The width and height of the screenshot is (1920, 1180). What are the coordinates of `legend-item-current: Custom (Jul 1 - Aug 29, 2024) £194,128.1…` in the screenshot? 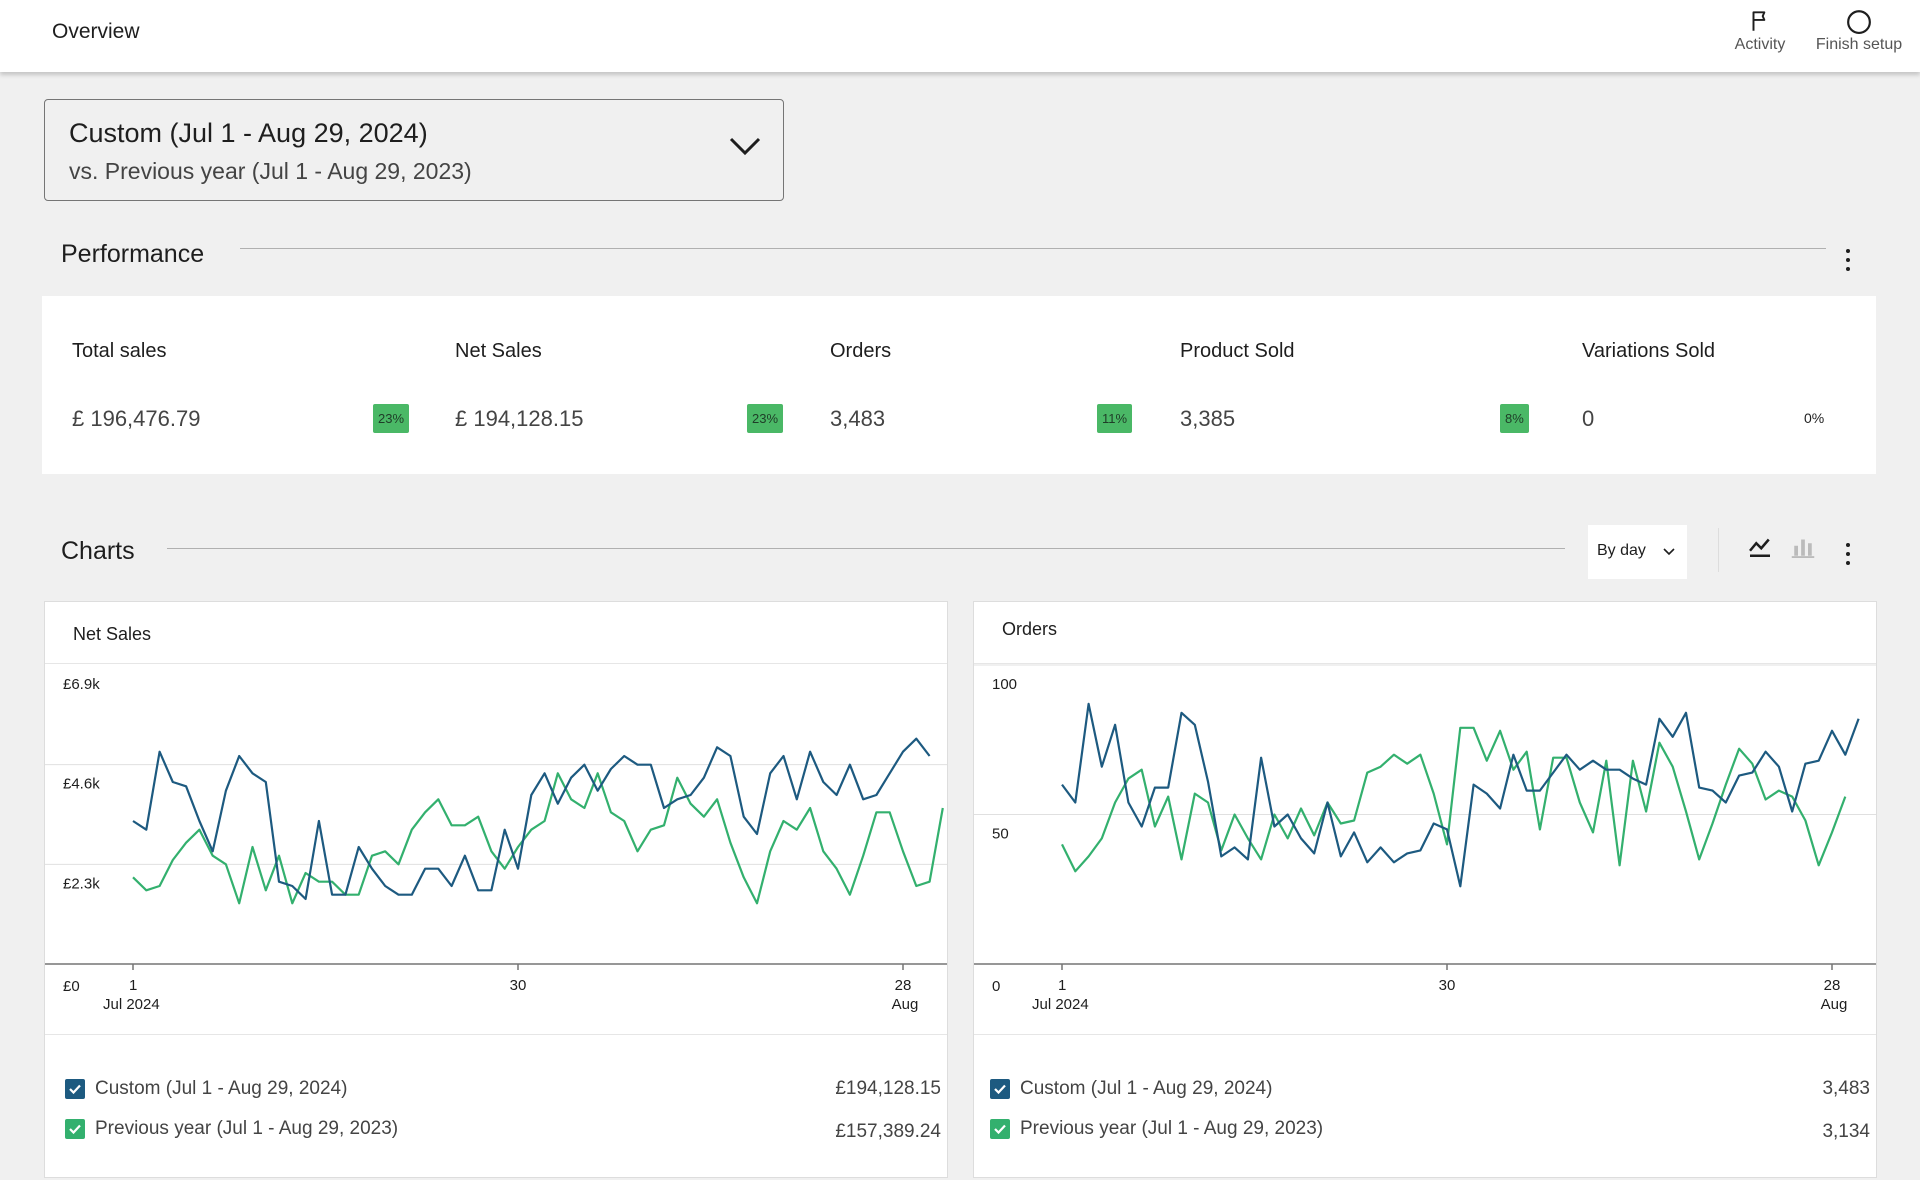 It's located at (503, 1090).